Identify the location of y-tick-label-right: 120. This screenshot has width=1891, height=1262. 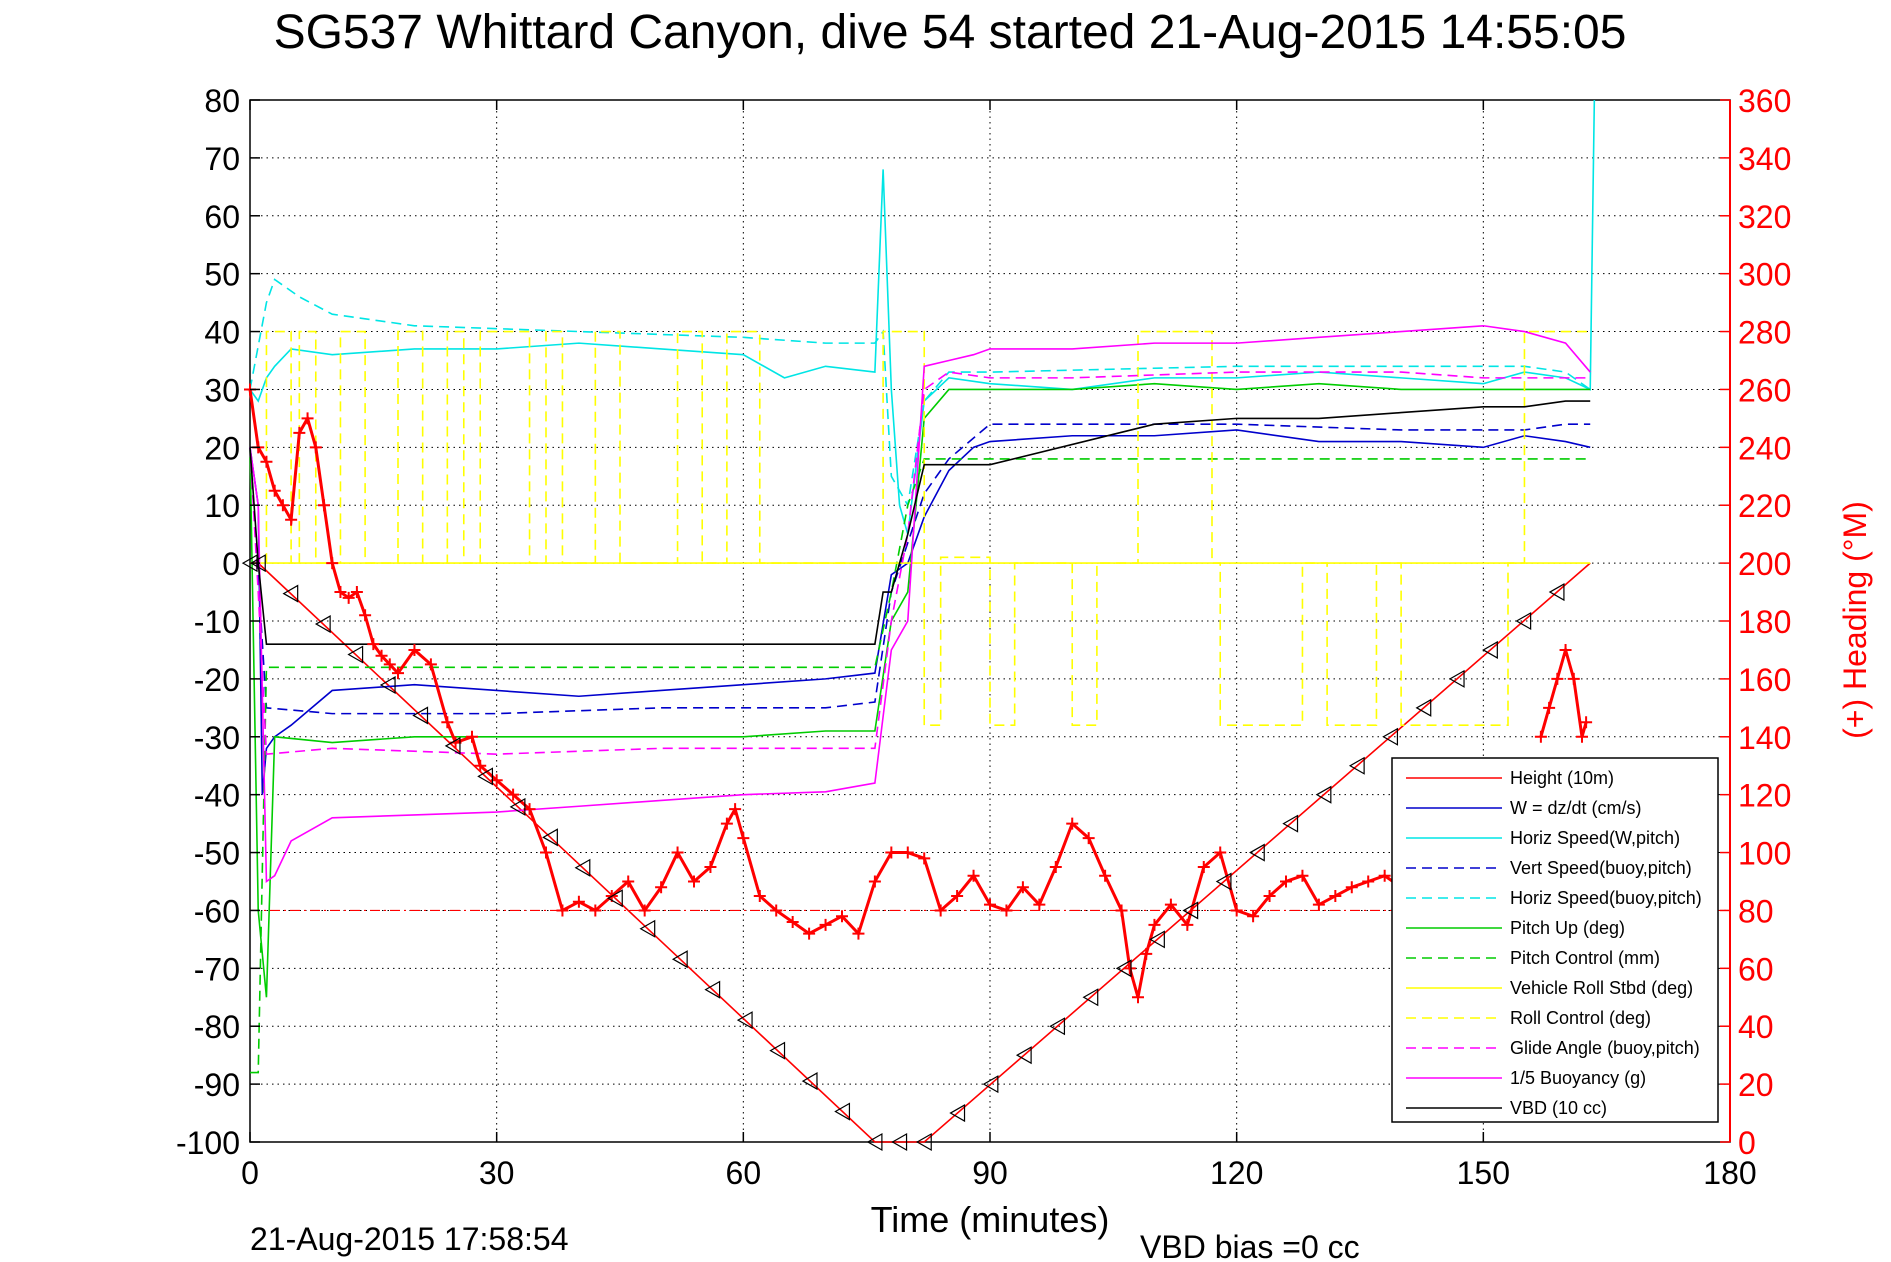
(1764, 796).